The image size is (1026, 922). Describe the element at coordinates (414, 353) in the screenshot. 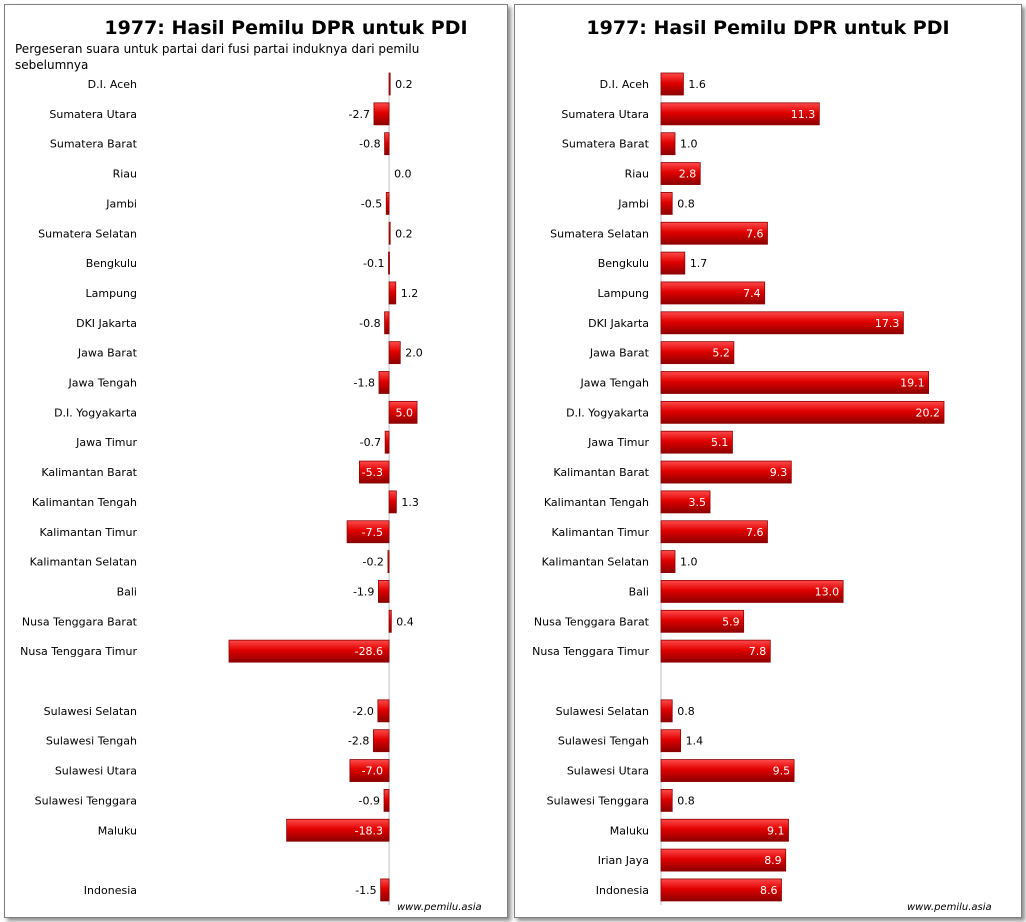

I see `data-label: 2.0` at that location.